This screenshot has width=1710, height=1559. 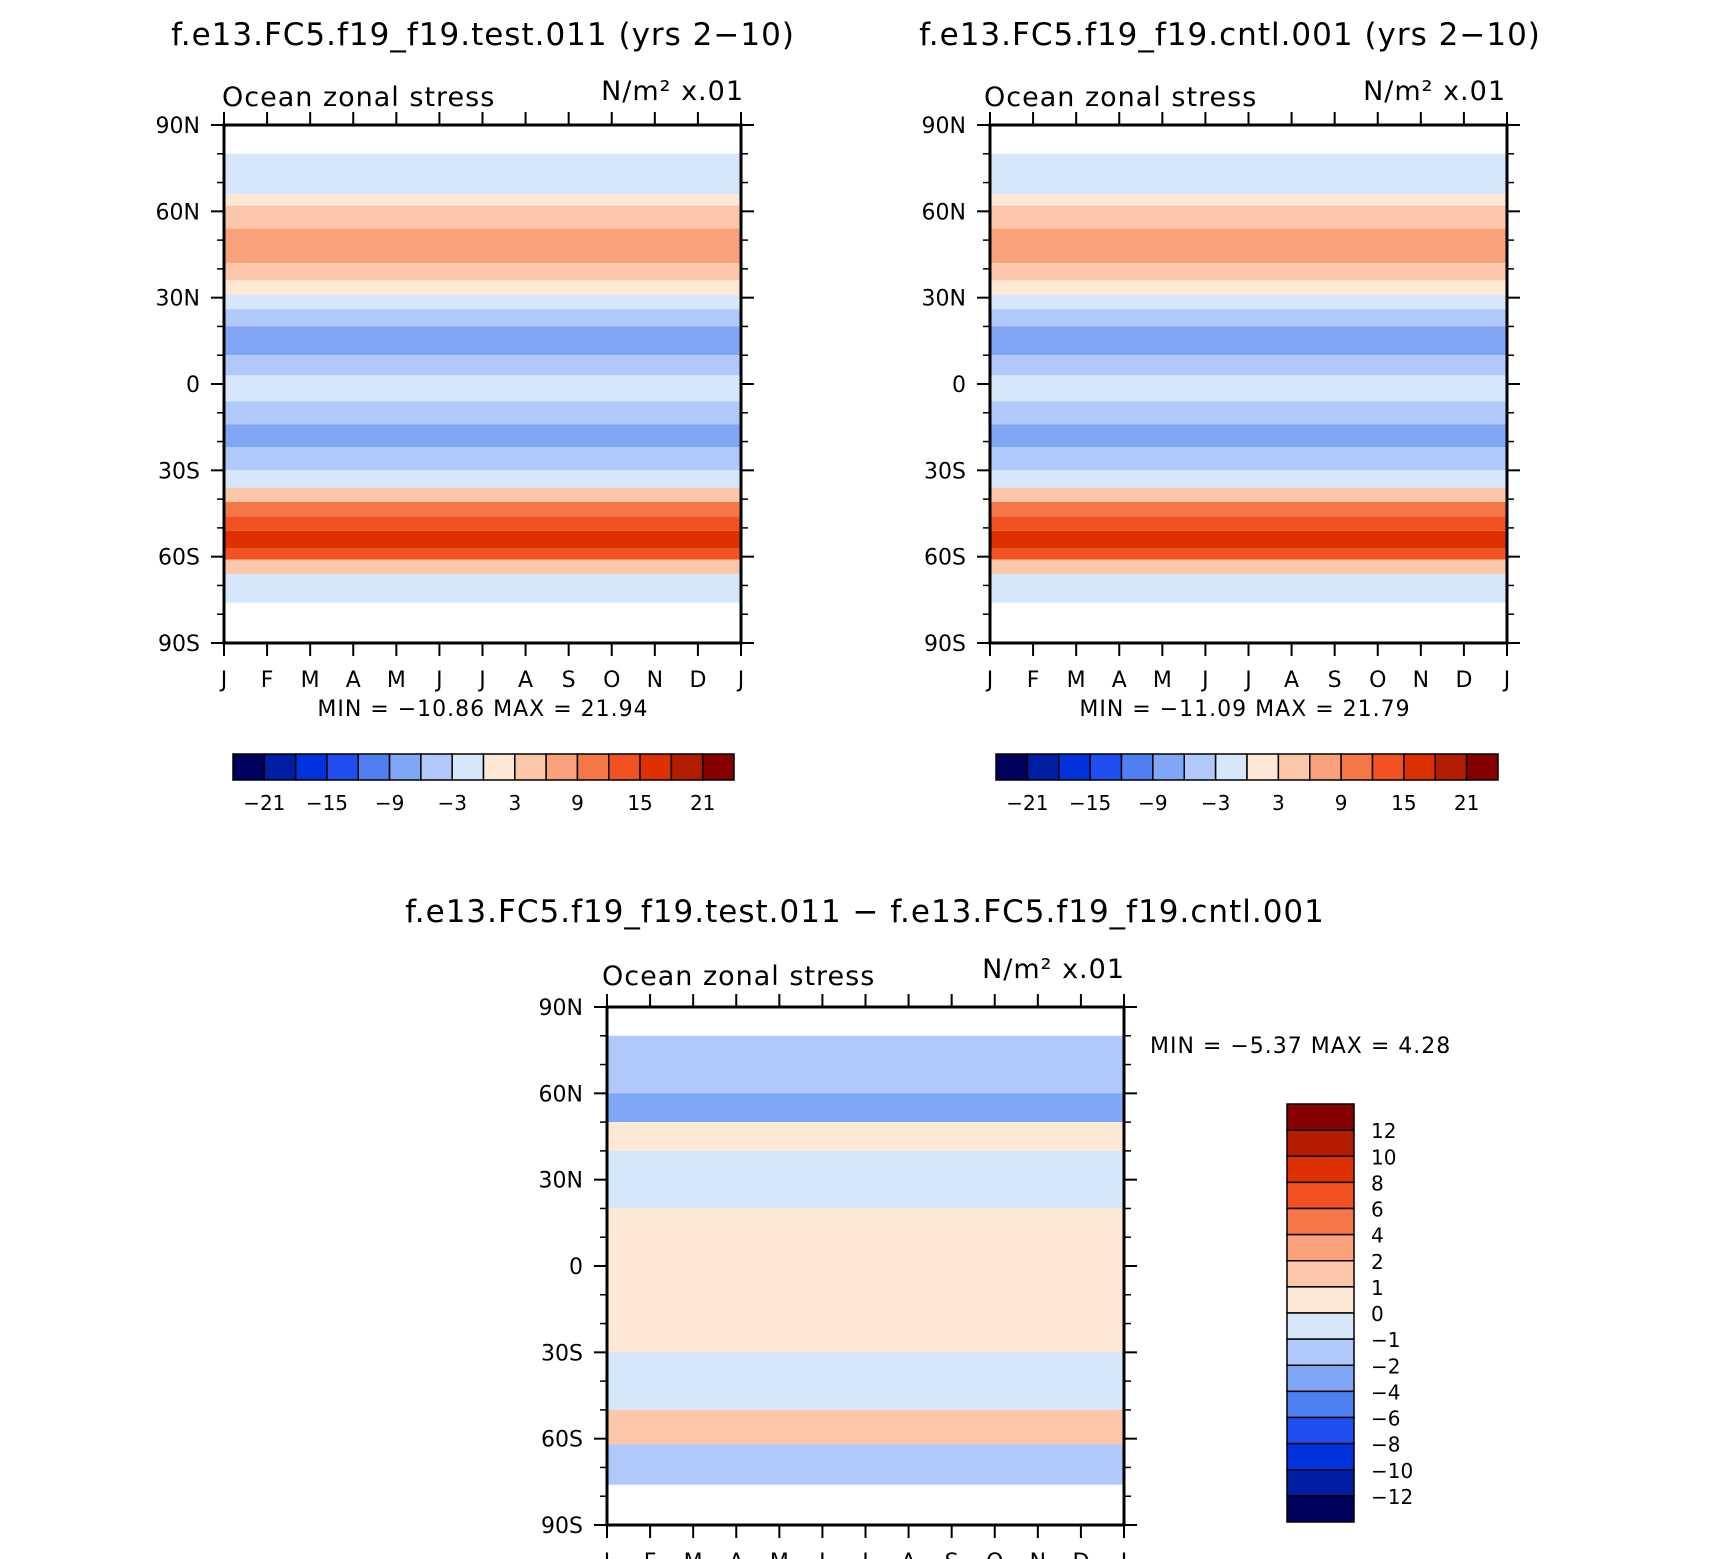 I want to click on colorbar-label: 9, so click(x=577, y=803).